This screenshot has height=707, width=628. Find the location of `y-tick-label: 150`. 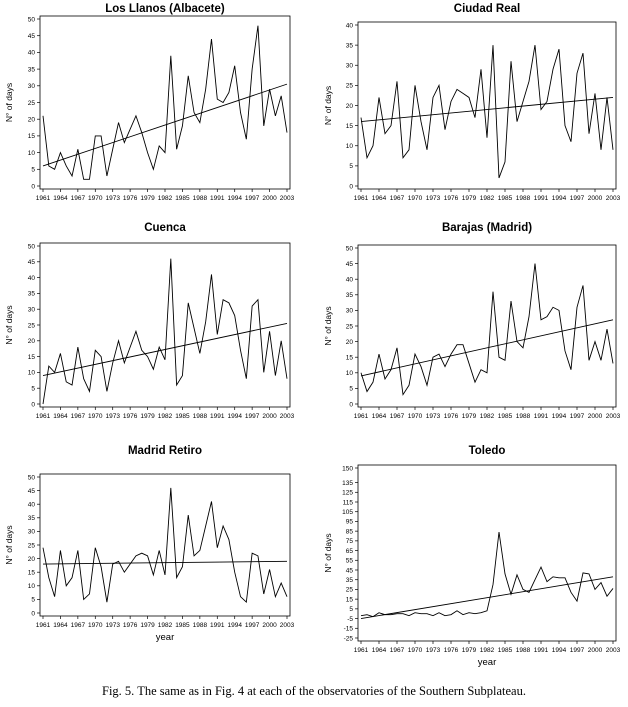

y-tick-label: 150 is located at coordinates (347, 468).